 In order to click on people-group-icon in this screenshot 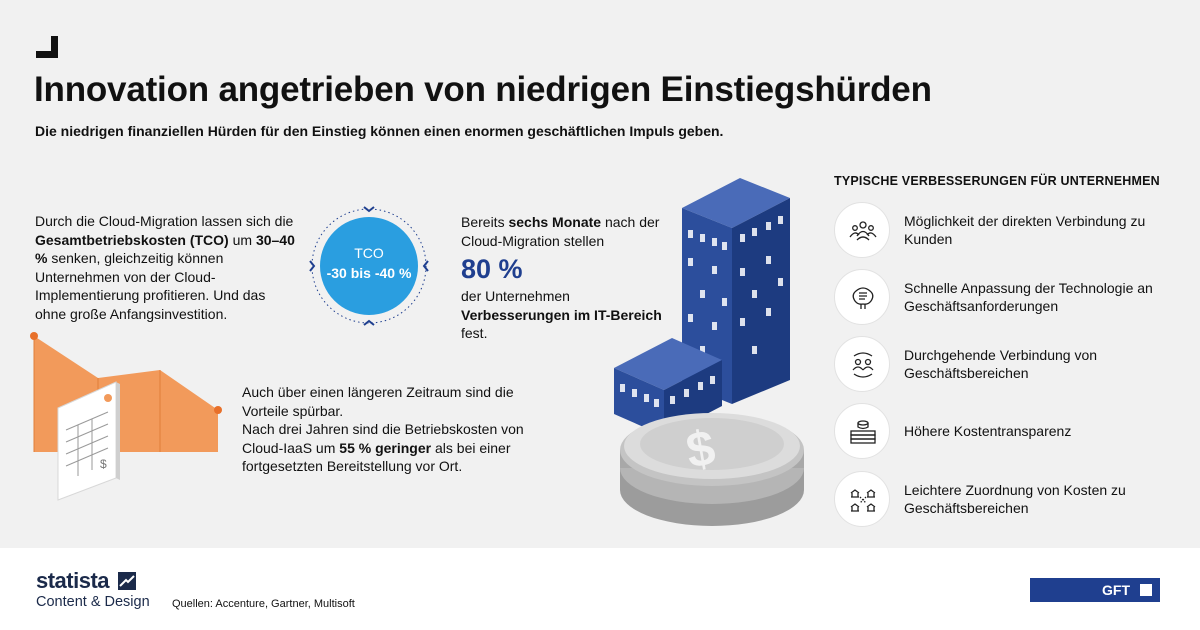, I will do `click(863, 231)`.